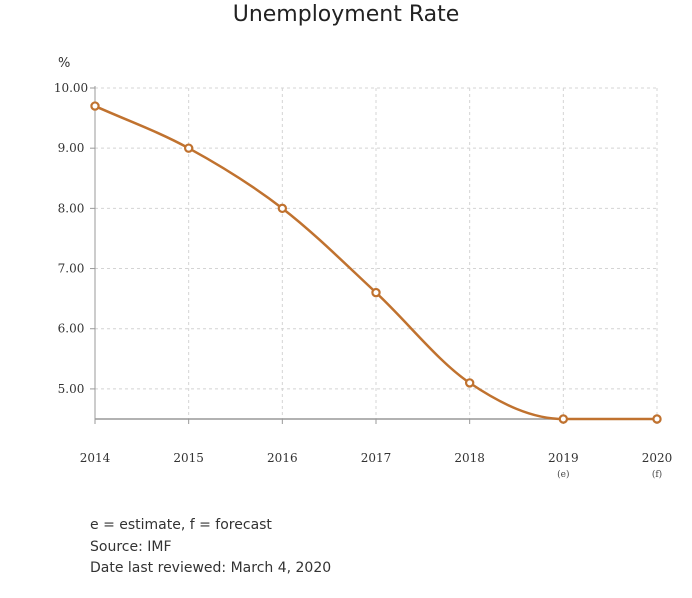 The image size is (692, 598). What do you see at coordinates (282, 458) in the screenshot?
I see `x-tick-label: 2016` at bounding box center [282, 458].